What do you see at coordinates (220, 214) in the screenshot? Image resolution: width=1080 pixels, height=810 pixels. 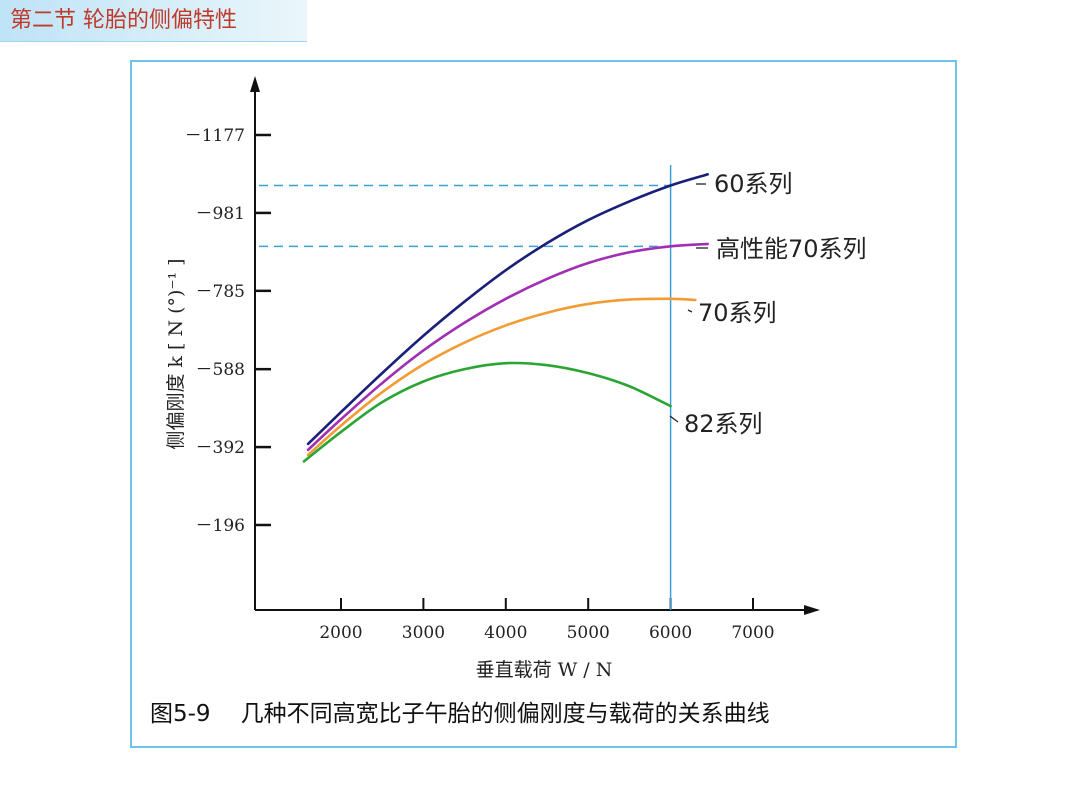 I see `y-tick-label: －981` at bounding box center [220, 214].